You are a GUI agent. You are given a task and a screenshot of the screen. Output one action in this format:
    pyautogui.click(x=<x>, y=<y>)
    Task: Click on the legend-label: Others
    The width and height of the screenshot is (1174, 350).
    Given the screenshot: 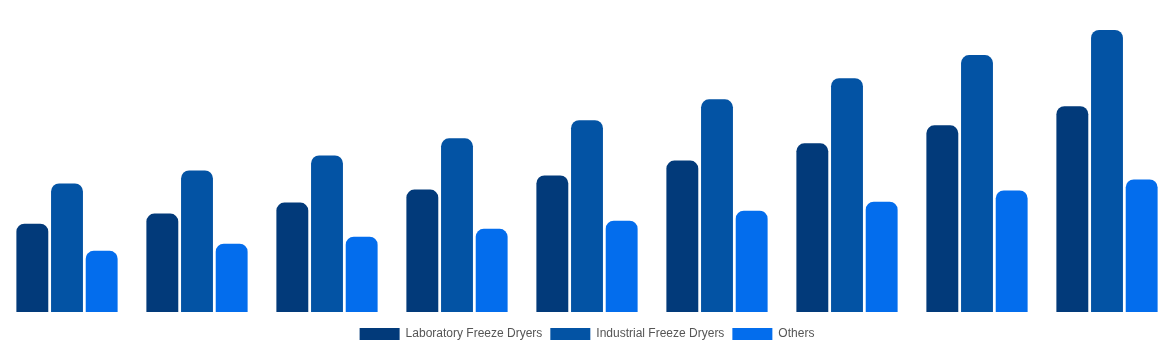 What is the action you would take?
    pyautogui.click(x=796, y=333)
    